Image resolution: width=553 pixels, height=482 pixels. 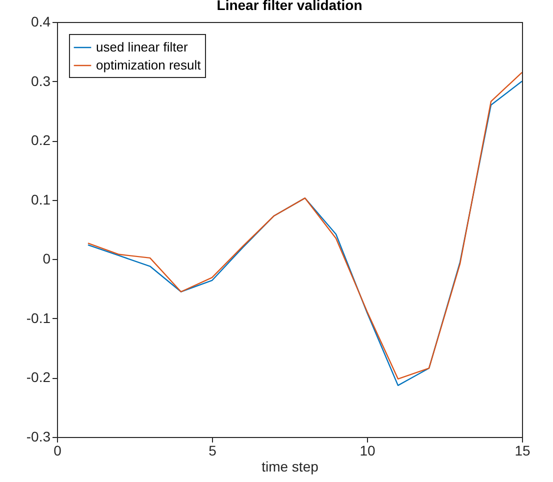 What do you see at coordinates (41, 199) in the screenshot?
I see `y-tick-label: 0.1` at bounding box center [41, 199].